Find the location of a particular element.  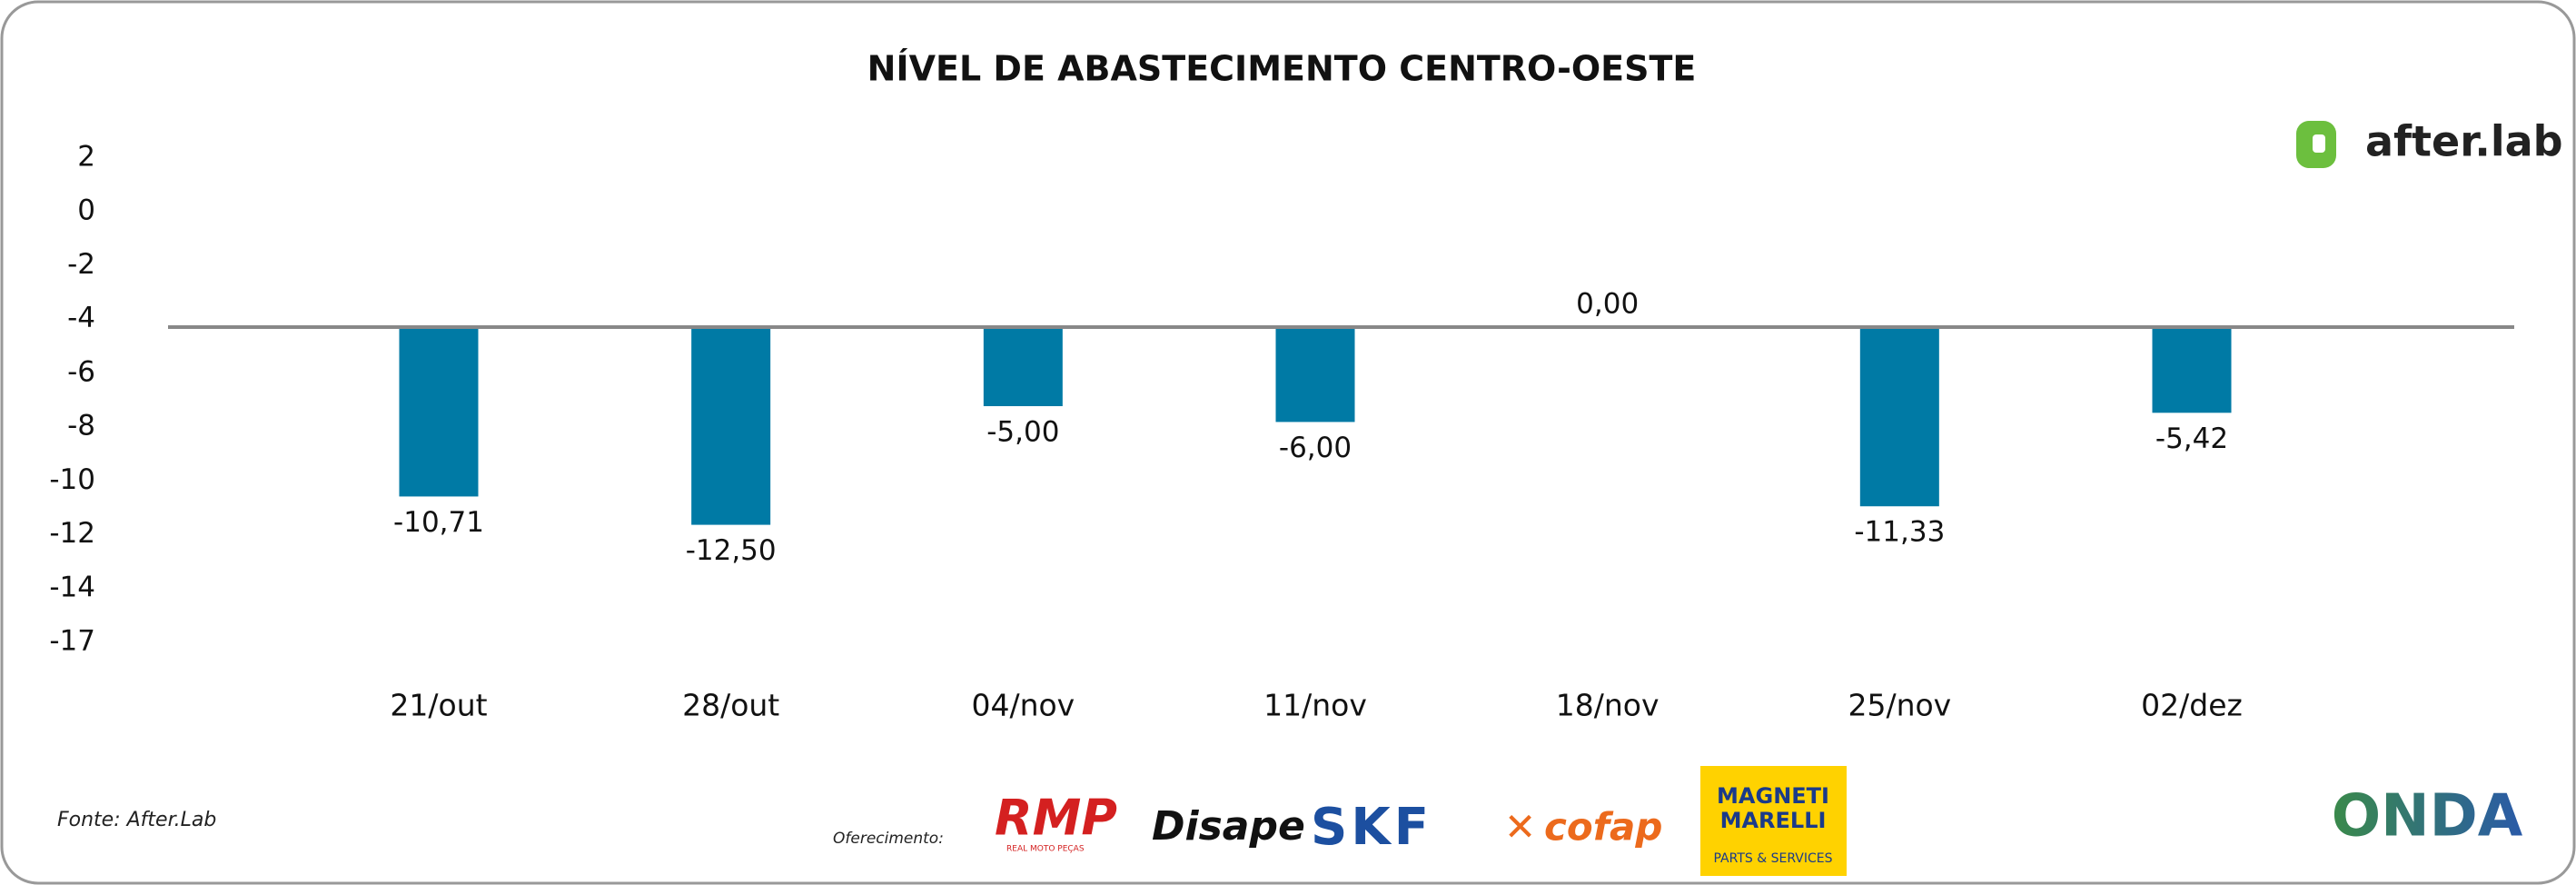

logo-magneti-box is located at coordinates (1773, 821).